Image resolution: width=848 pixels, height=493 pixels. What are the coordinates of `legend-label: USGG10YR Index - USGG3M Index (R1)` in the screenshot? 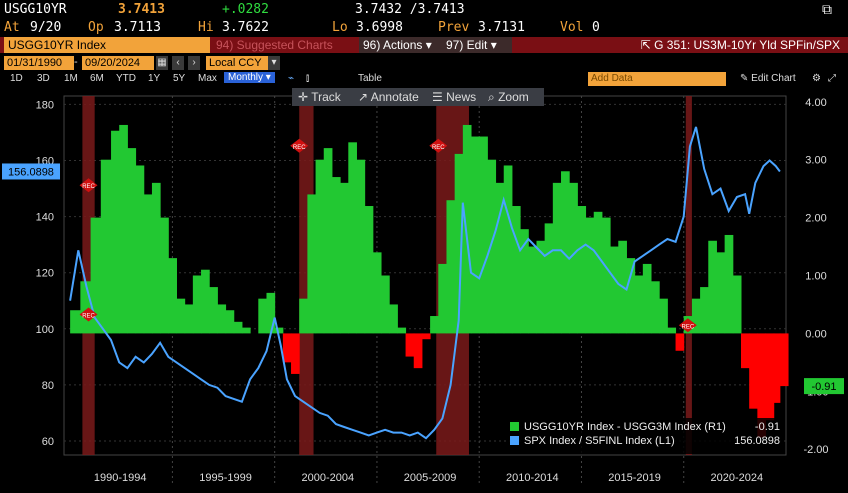 It's located at (625, 427).